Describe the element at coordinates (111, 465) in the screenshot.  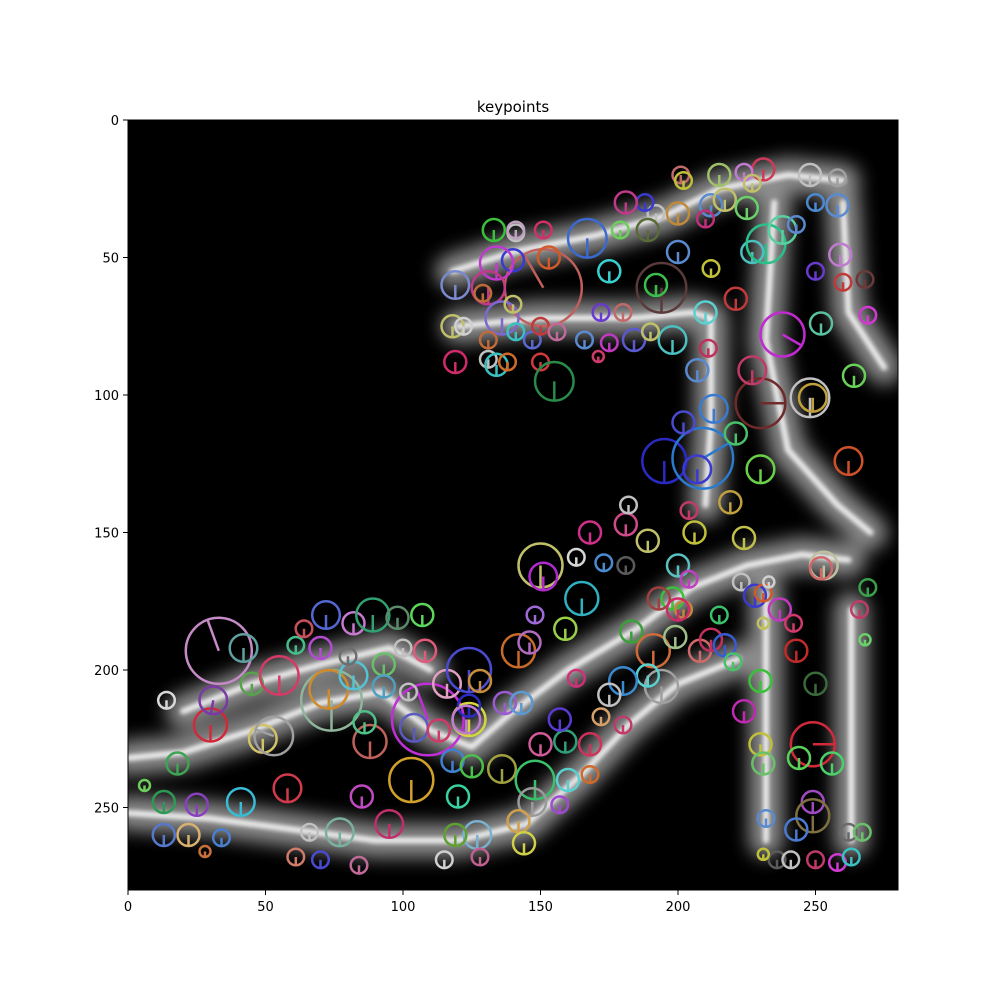
I see `y-axis: 0 50 100 150 200 250` at that location.